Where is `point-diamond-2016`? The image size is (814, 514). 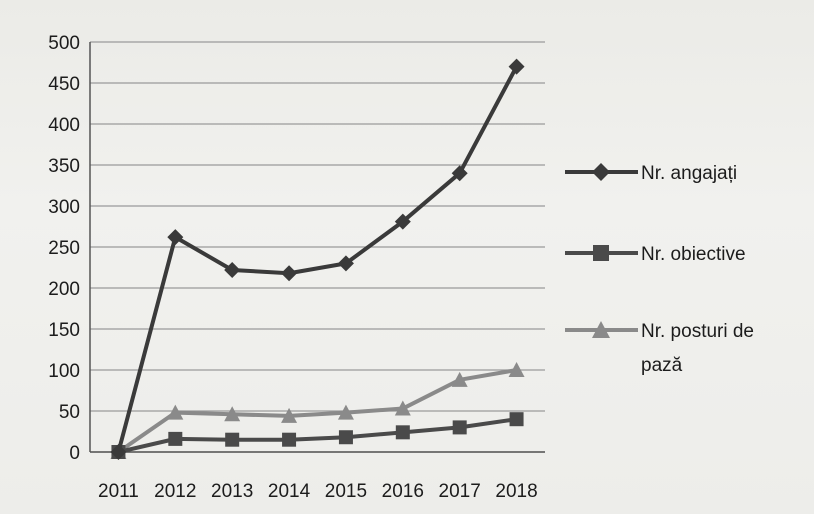 point-diamond-2016 is located at coordinates (402, 221).